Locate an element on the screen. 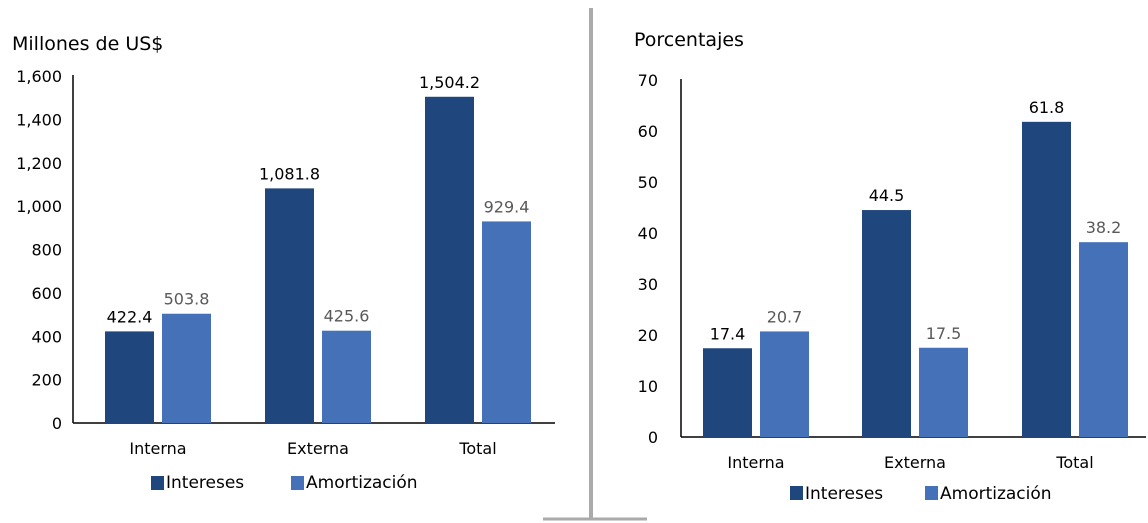 This screenshot has height=523, width=1148. data-label: 20.7 is located at coordinates (785, 316).